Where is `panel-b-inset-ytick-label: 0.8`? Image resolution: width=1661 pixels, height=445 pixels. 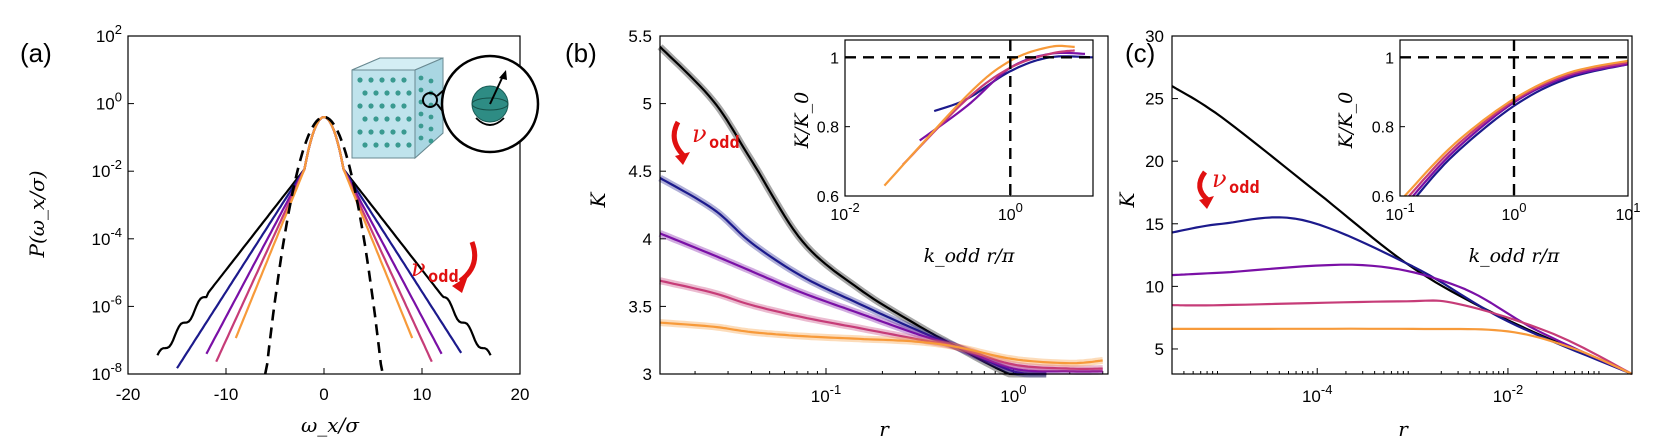 panel-b-inset-ytick-label: 0.8 is located at coordinates (828, 128).